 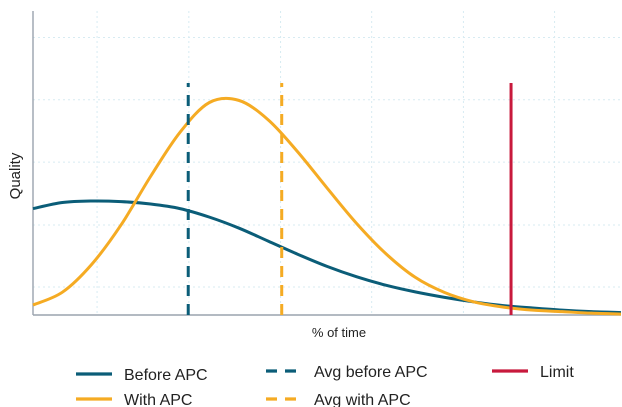 I want to click on legend-label-limit: Limit, so click(x=557, y=372).